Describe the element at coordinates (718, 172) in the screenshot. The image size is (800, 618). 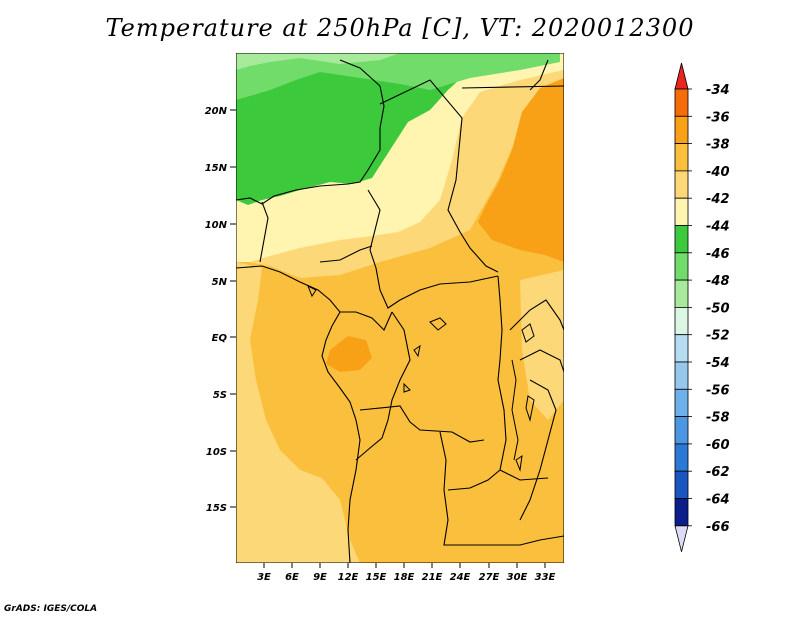
I see `colorbar-label: -40` at that location.